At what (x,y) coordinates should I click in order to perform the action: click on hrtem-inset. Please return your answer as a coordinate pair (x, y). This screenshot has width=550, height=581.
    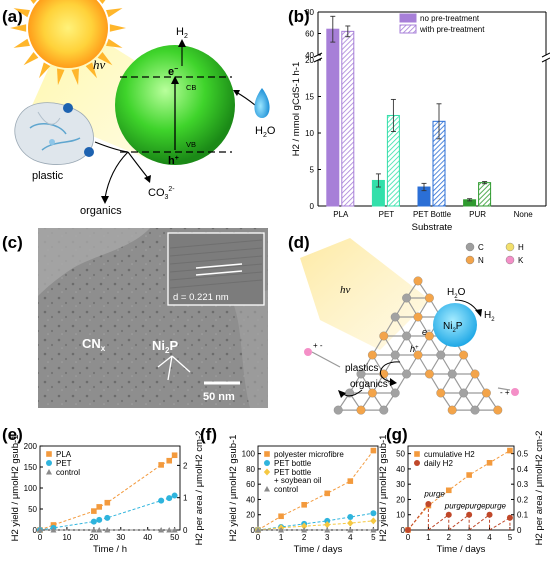
    Looking at the image, I should click on (216, 269).